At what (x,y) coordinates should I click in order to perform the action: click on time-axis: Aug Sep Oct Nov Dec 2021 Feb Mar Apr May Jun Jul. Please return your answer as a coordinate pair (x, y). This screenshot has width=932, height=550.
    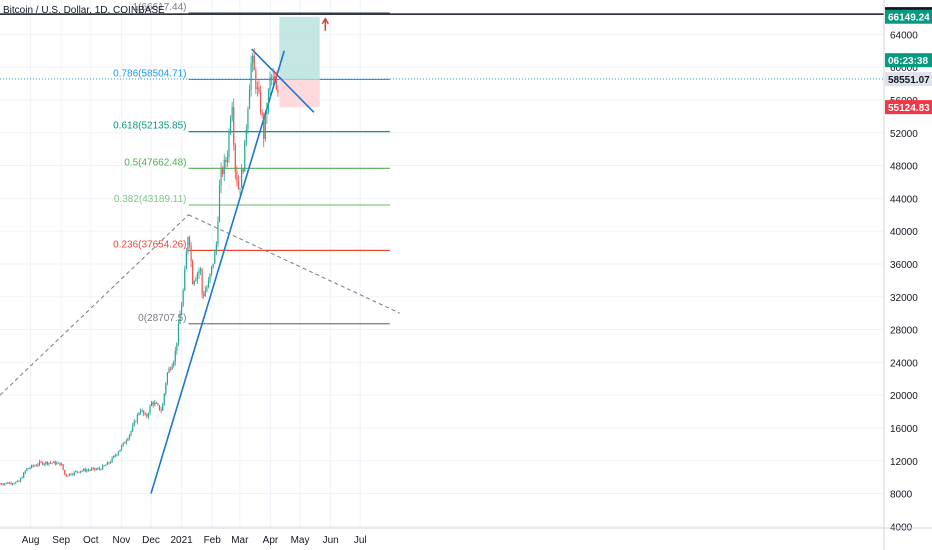
    Looking at the image, I should click on (466, 536).